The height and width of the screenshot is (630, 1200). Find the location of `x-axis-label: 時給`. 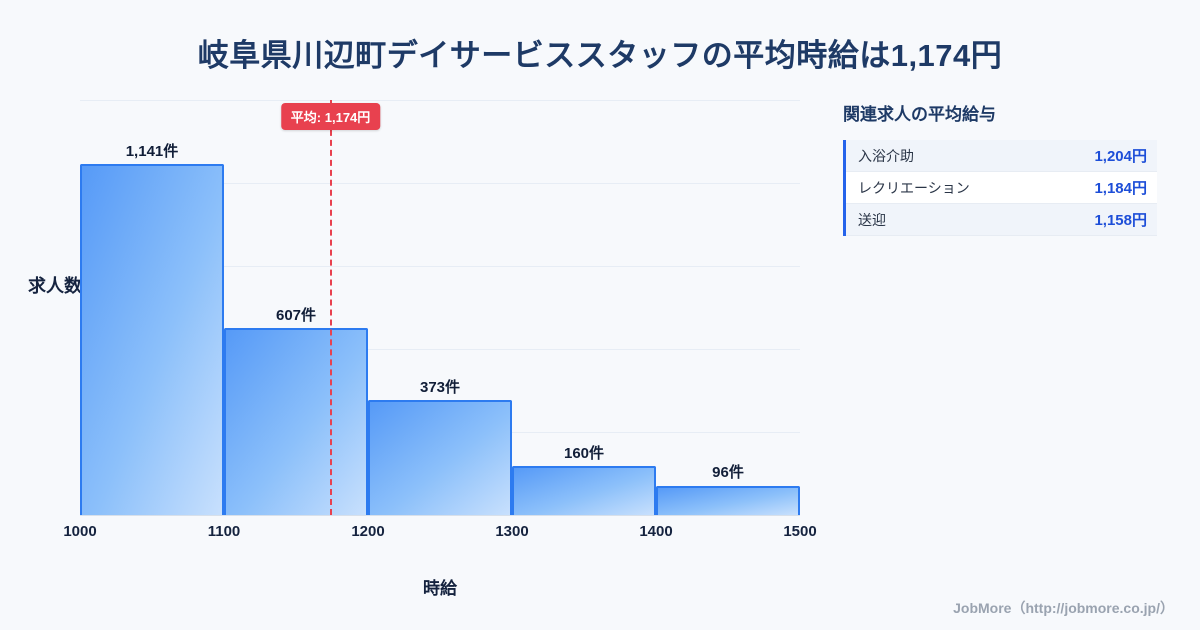

x-axis-label: 時給 is located at coordinates (440, 588).